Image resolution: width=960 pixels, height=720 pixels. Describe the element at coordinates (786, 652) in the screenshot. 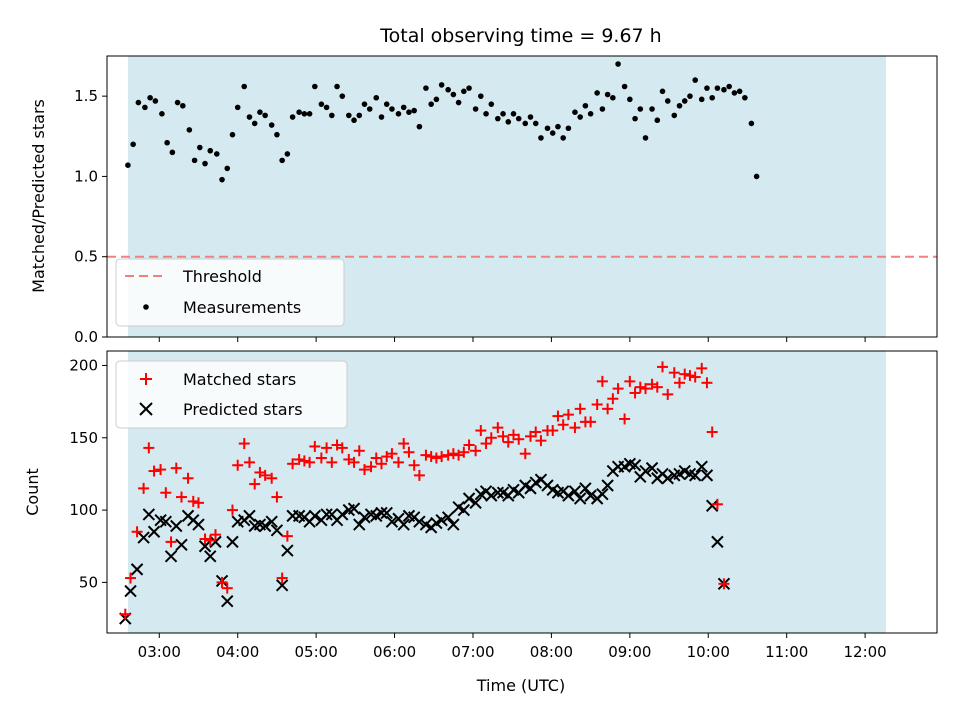

I see `x-tick-label: 11:00` at that location.